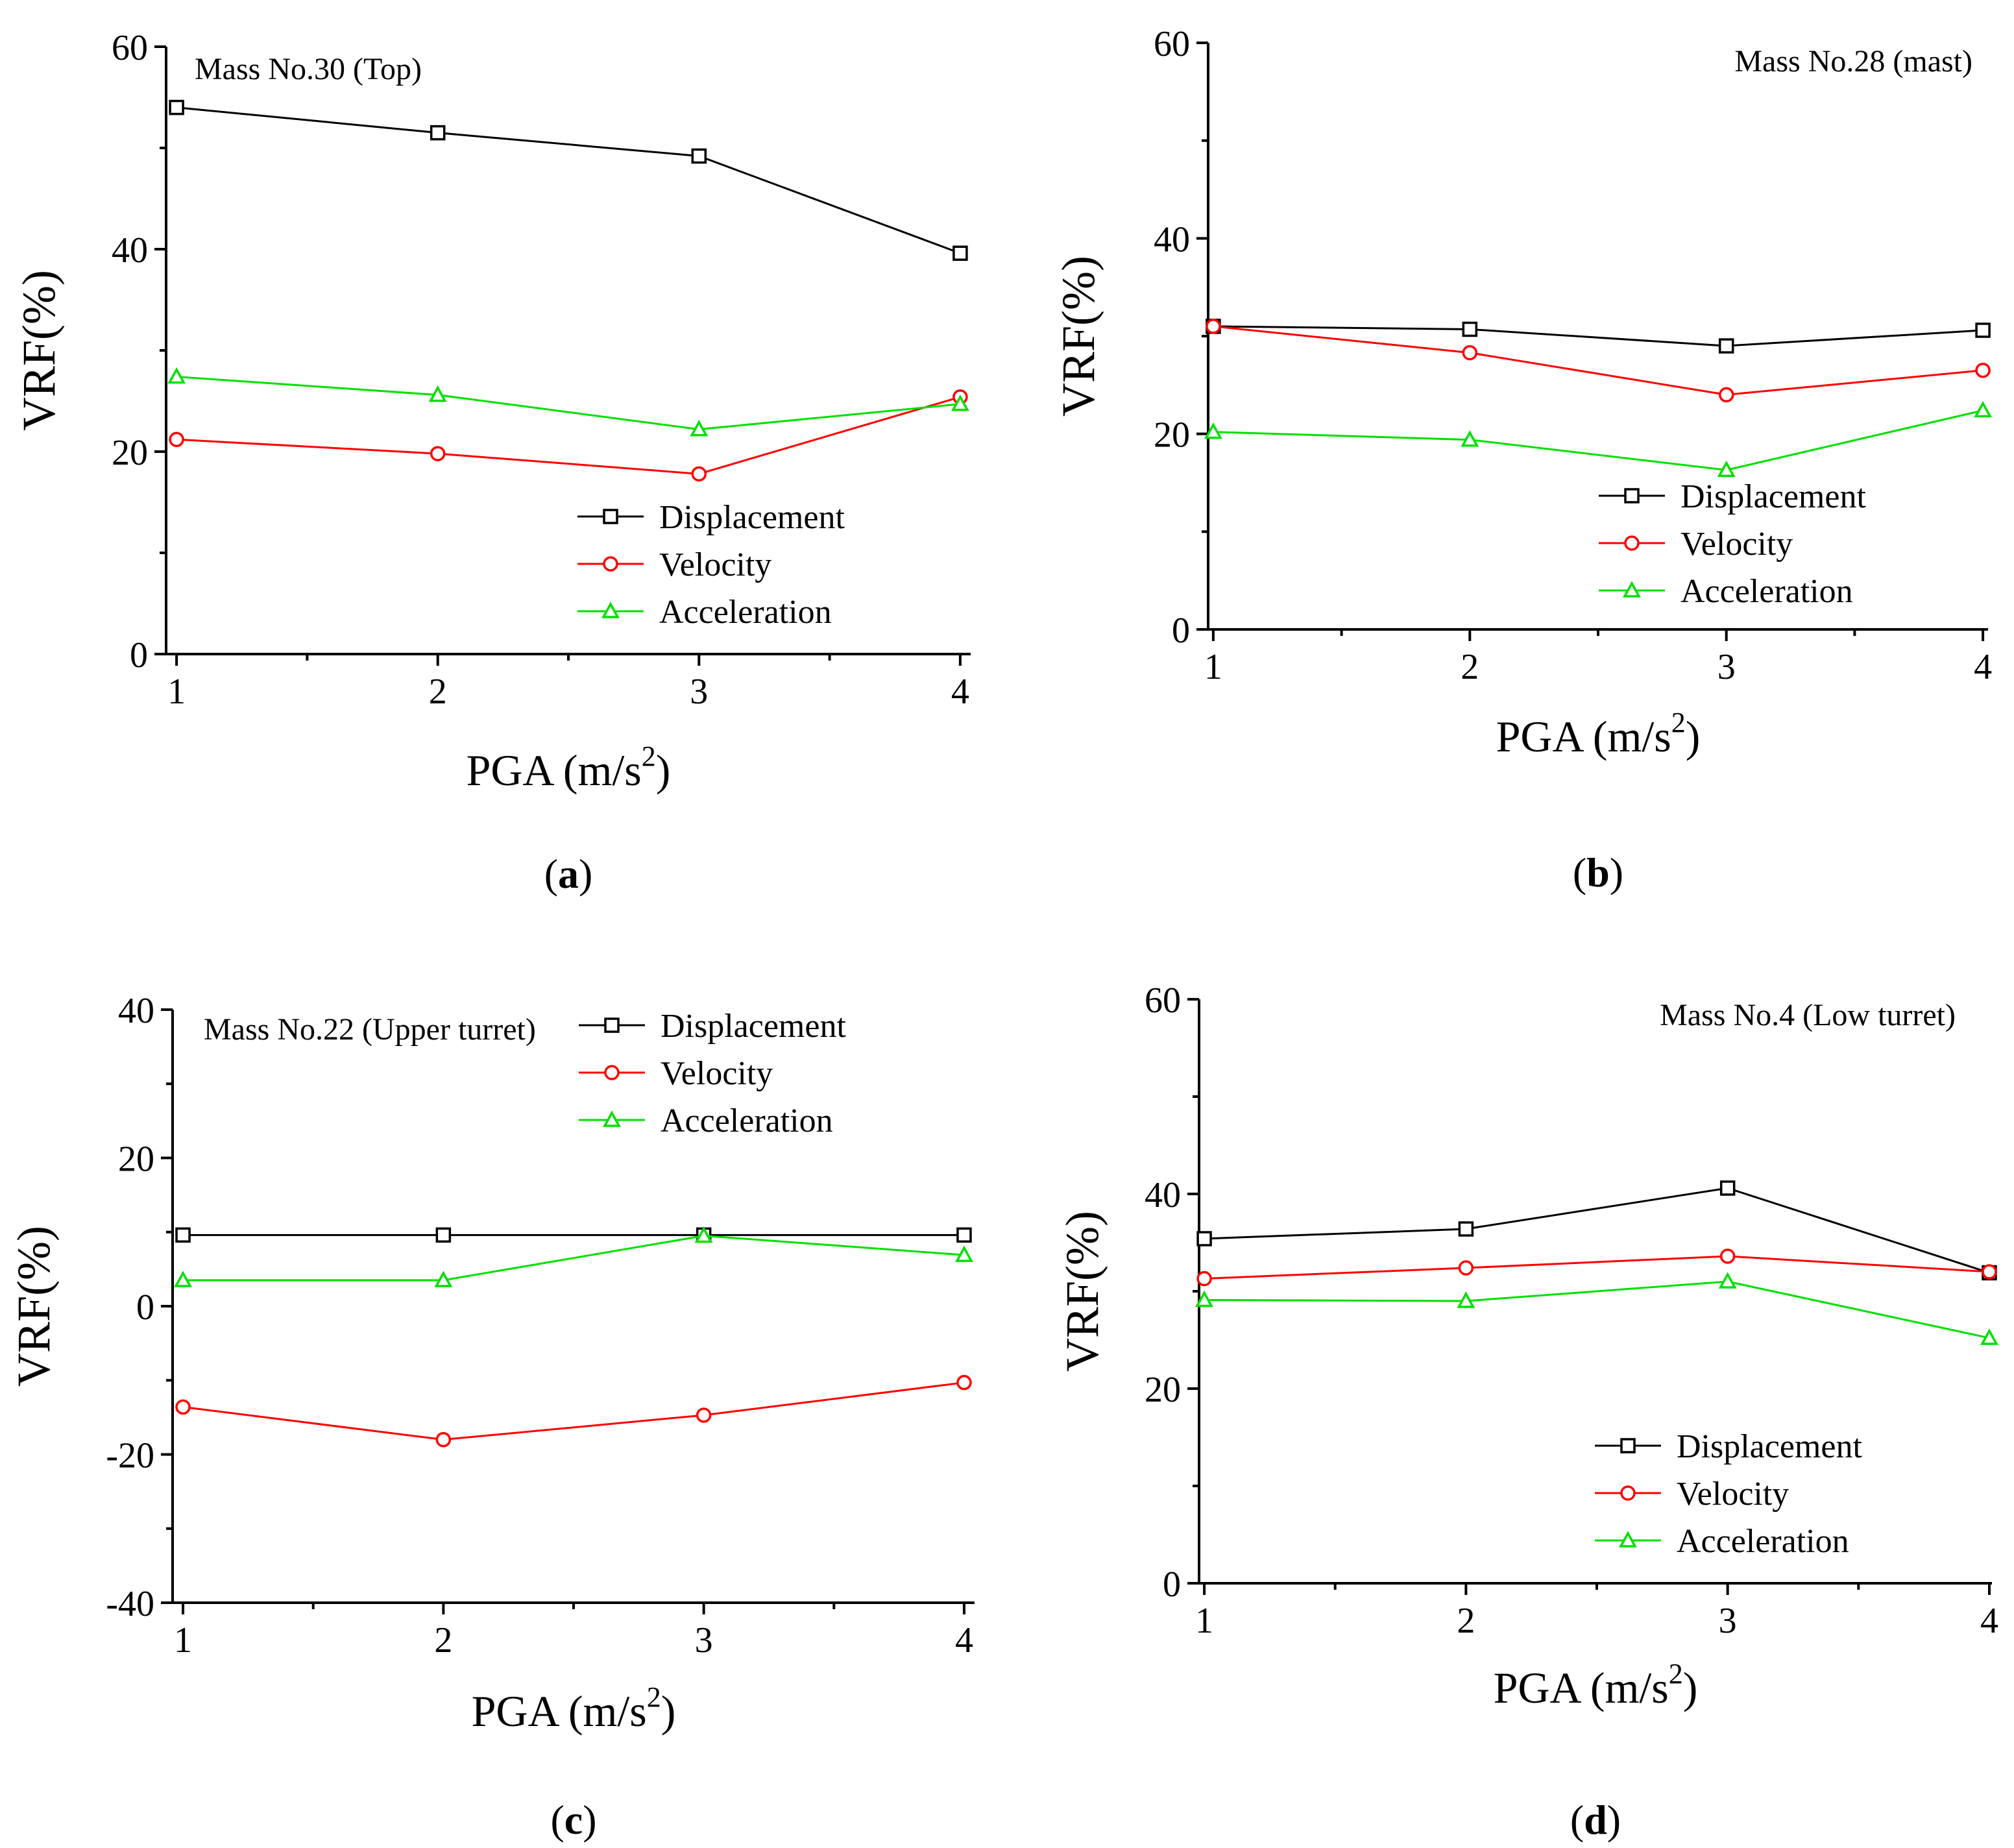  What do you see at coordinates (130, 1456) in the screenshot?
I see `y-tick-label: -20` at bounding box center [130, 1456].